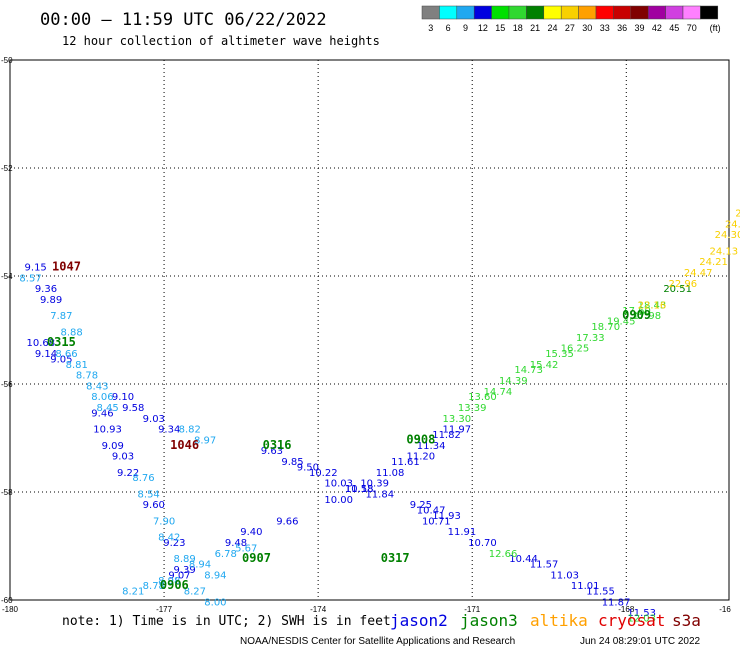 This screenshot has width=740, height=650. Describe the element at coordinates (169, 430) in the screenshot. I see `swh-data-label: 9.34` at that location.